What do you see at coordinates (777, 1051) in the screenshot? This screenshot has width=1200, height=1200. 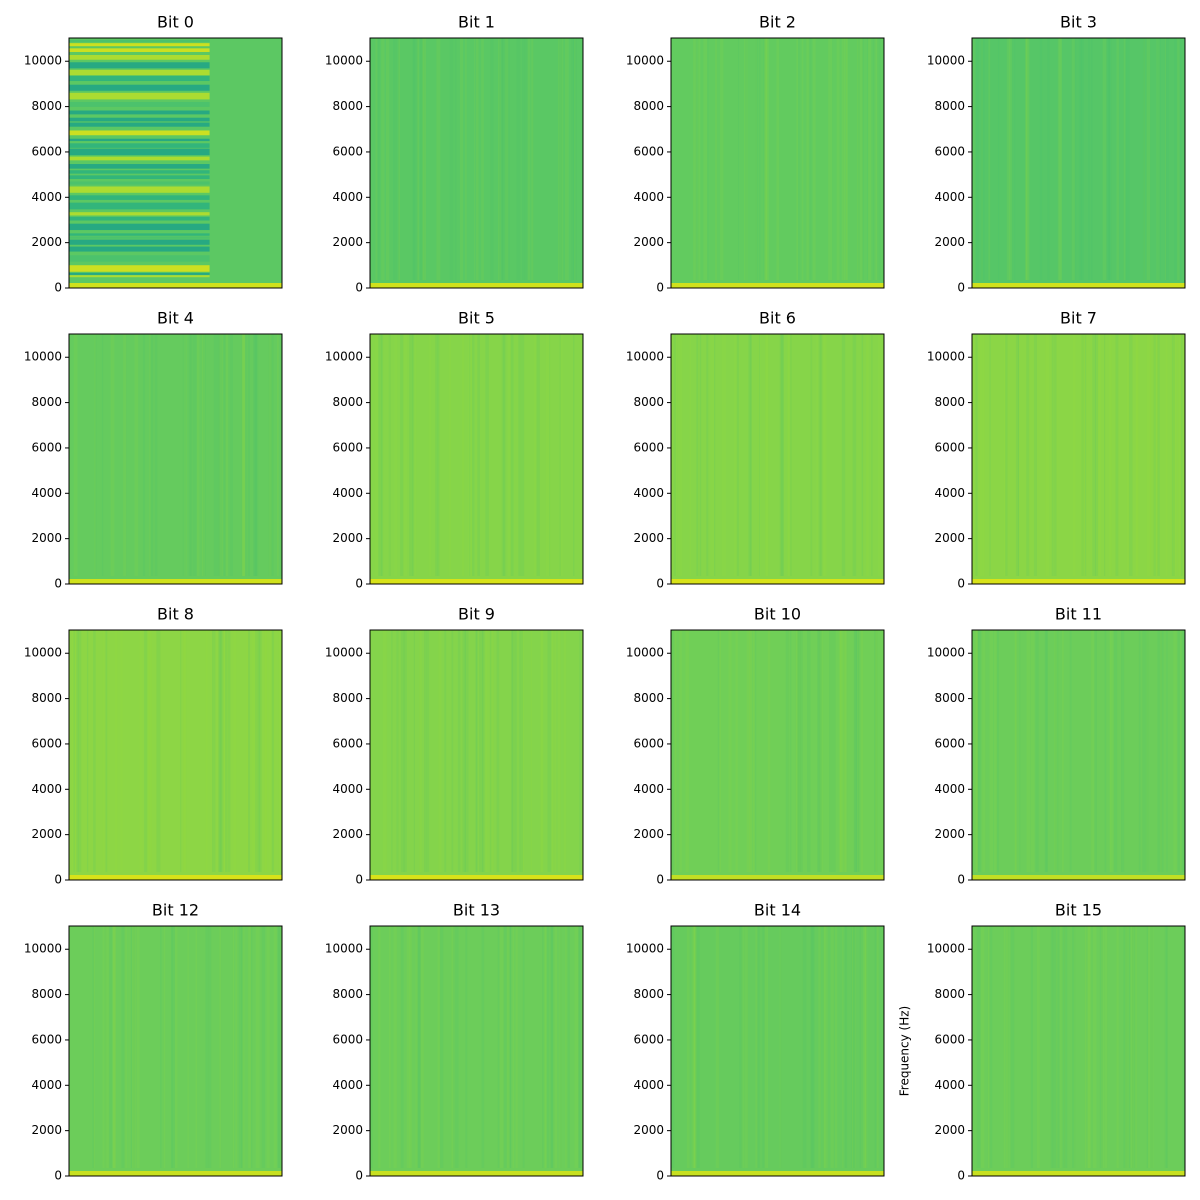 I see `spectrogram` at bounding box center [777, 1051].